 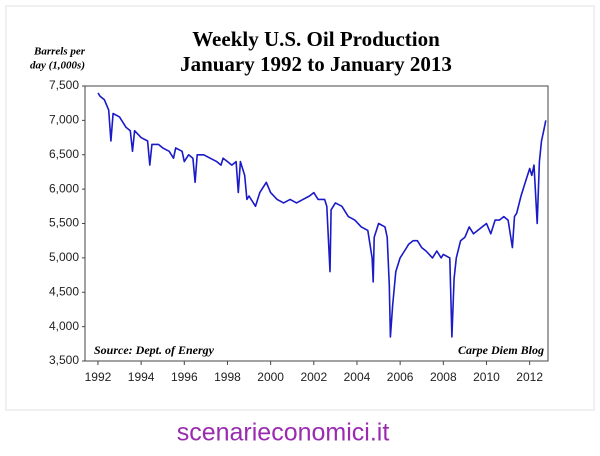 What do you see at coordinates (154, 350) in the screenshot?
I see `annotation: Source: Dept. of Energy` at bounding box center [154, 350].